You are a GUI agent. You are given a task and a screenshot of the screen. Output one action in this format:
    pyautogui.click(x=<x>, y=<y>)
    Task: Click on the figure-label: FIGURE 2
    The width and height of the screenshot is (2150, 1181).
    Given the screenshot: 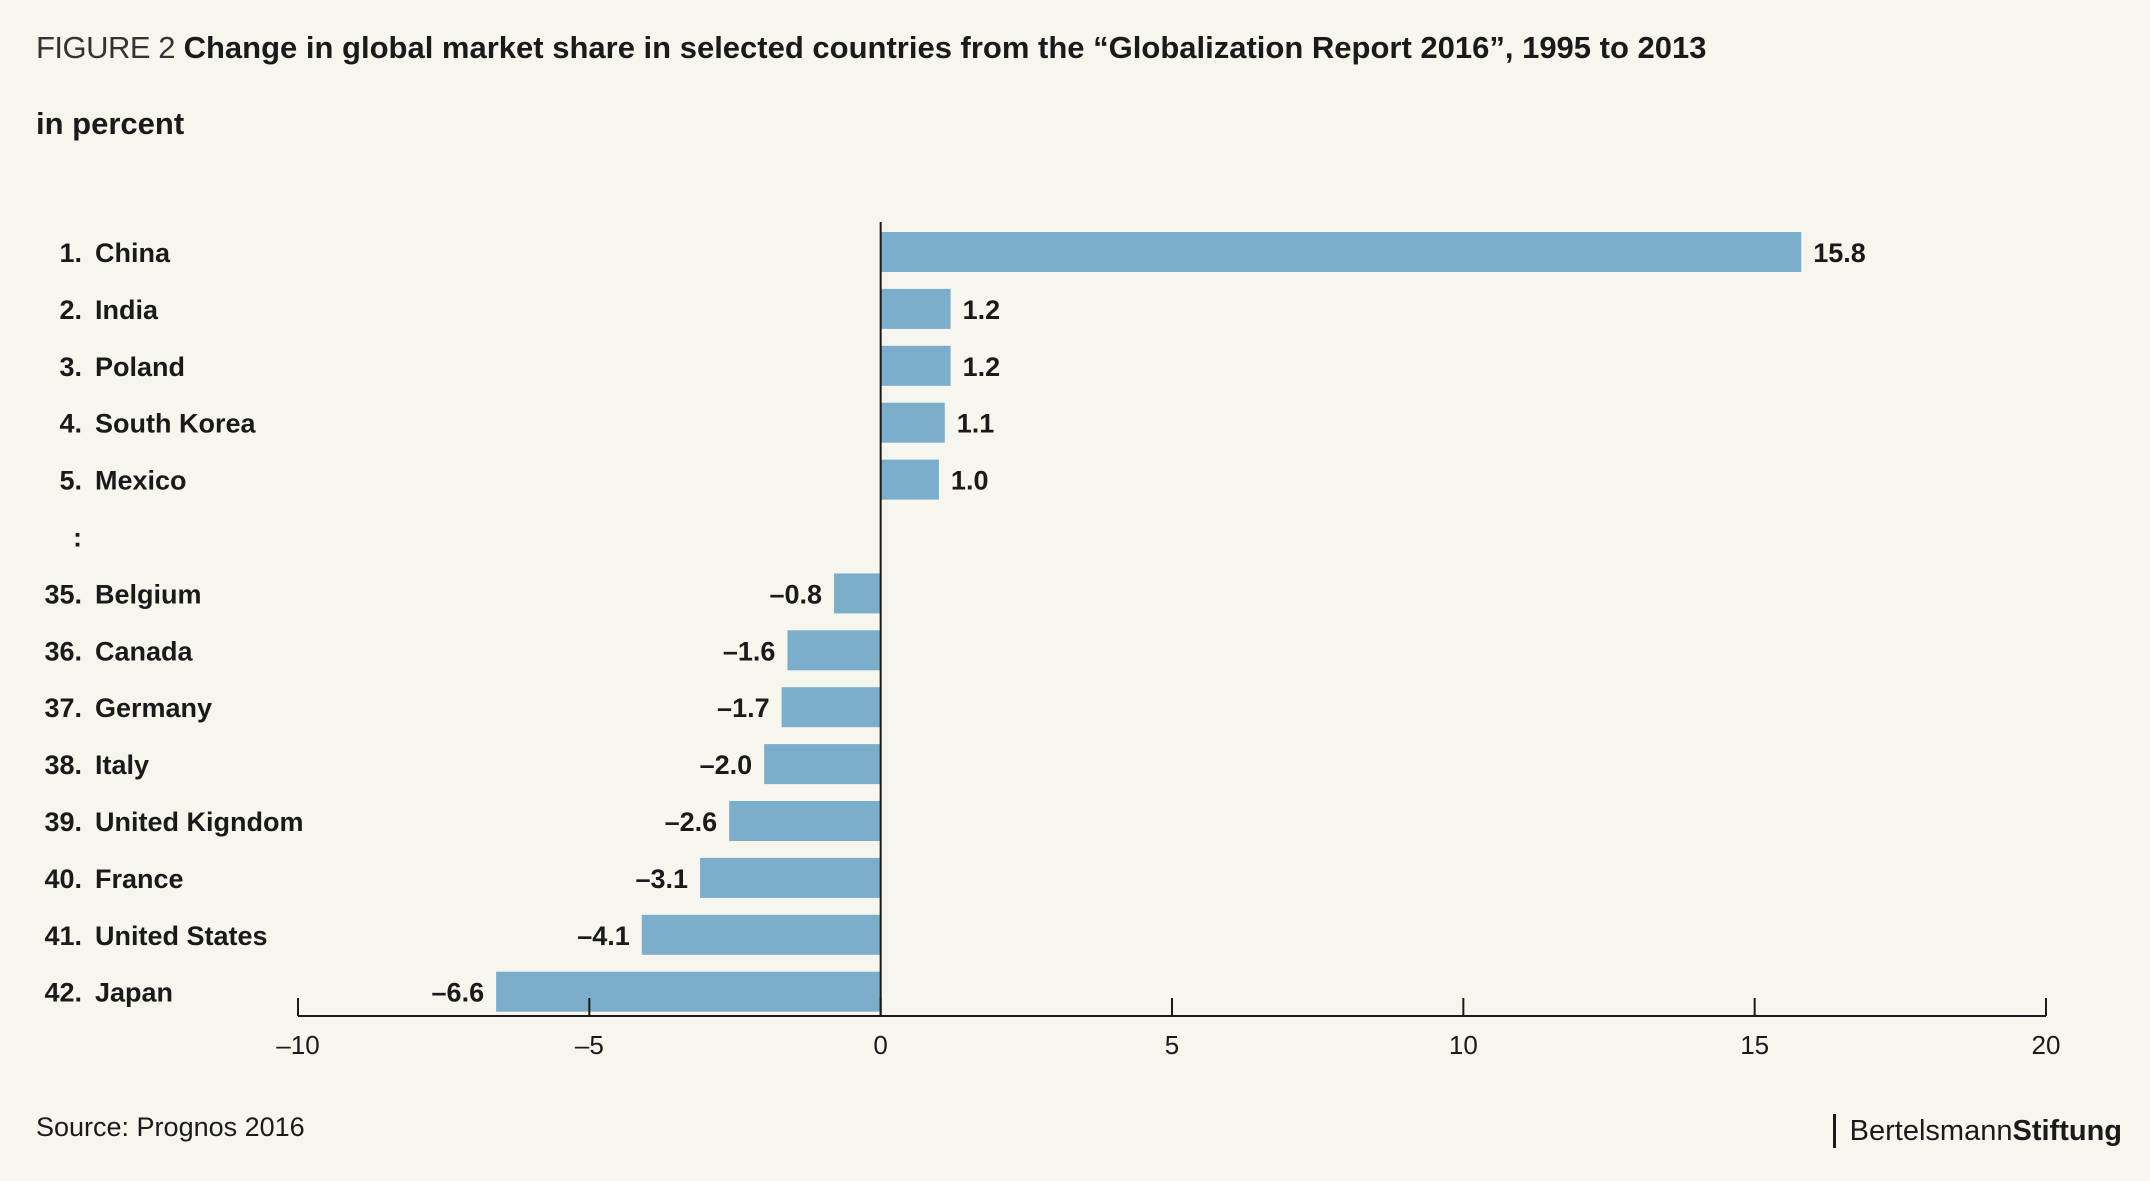 What is the action you would take?
    pyautogui.click(x=105, y=47)
    